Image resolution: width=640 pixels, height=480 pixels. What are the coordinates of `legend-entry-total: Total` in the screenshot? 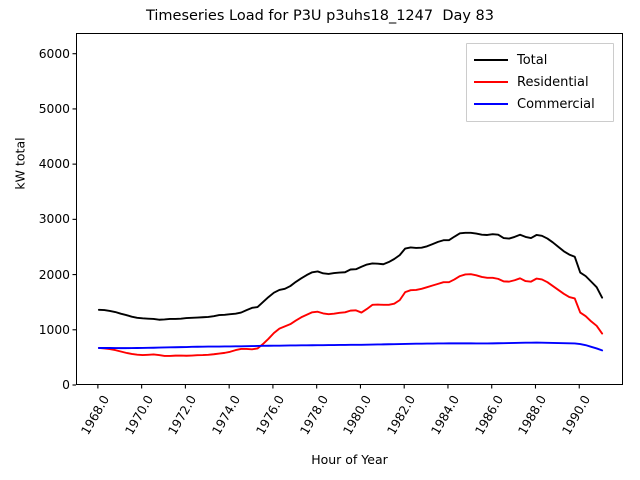 It's located at (540, 60).